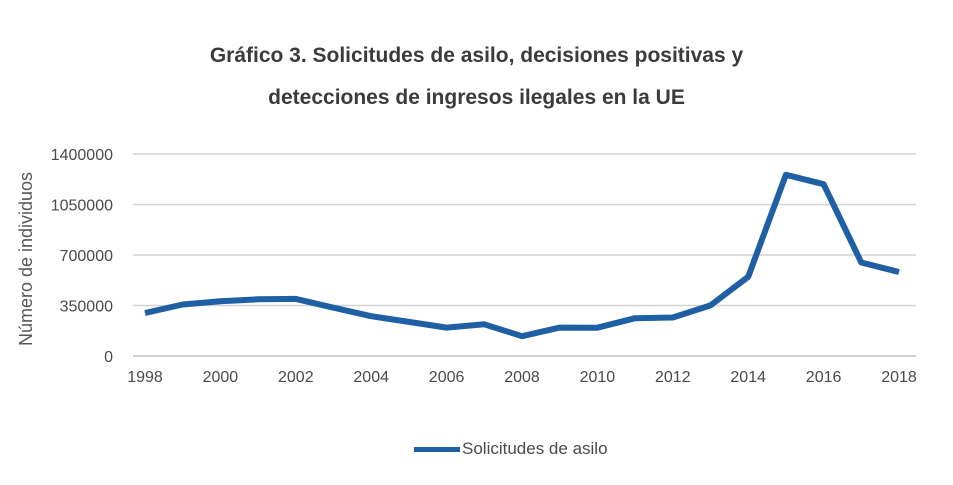  Describe the element at coordinates (82, 155) in the screenshot. I see `y-tick-label: 1400000` at that location.